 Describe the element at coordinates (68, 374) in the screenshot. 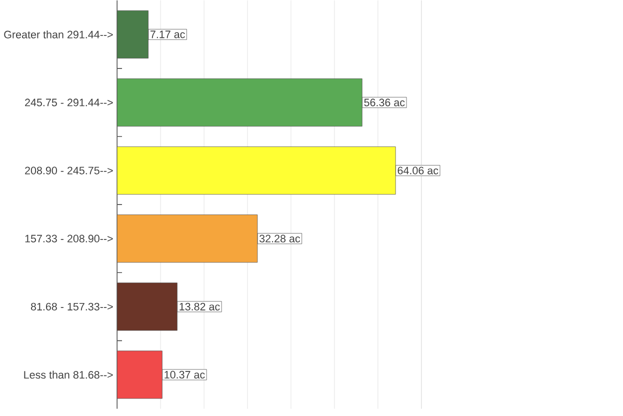

I see `y-tick-label: Less than 81.68-->` at that location.